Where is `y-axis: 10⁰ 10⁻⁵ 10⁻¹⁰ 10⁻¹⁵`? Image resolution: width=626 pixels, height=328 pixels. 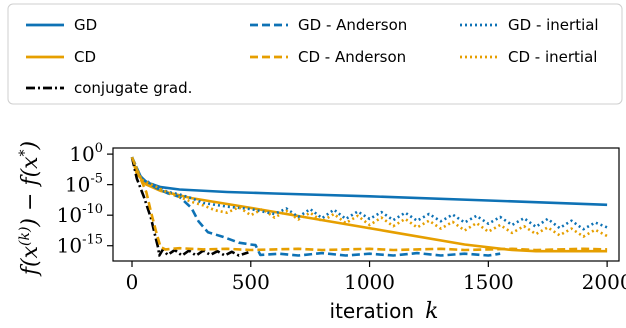
y-axis: 10⁰ 10⁻⁵ 10⁻¹⁰ 10⁻¹⁵ is located at coordinates (85, 199).